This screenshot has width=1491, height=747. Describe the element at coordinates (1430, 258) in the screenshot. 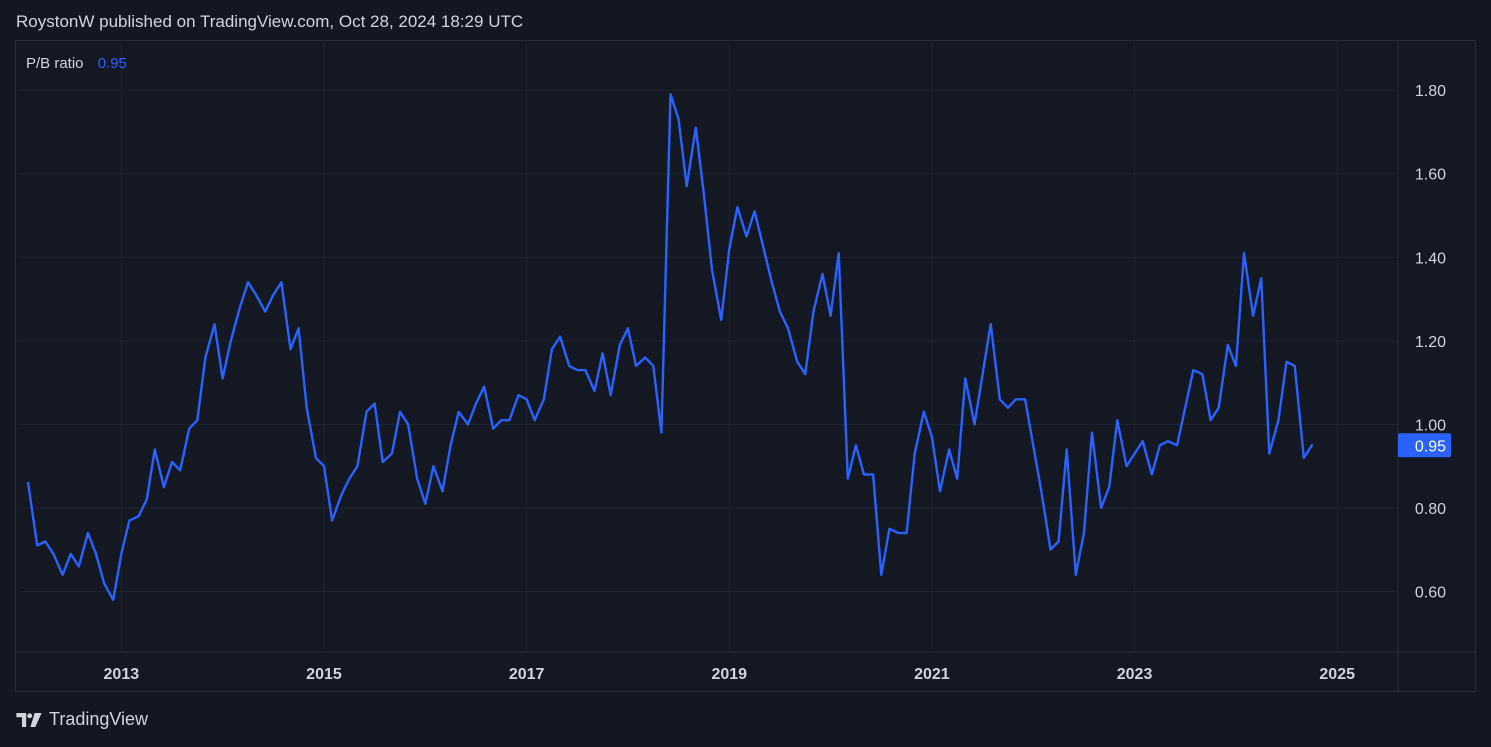

I see `y-tick-label: 1.40` at that location.